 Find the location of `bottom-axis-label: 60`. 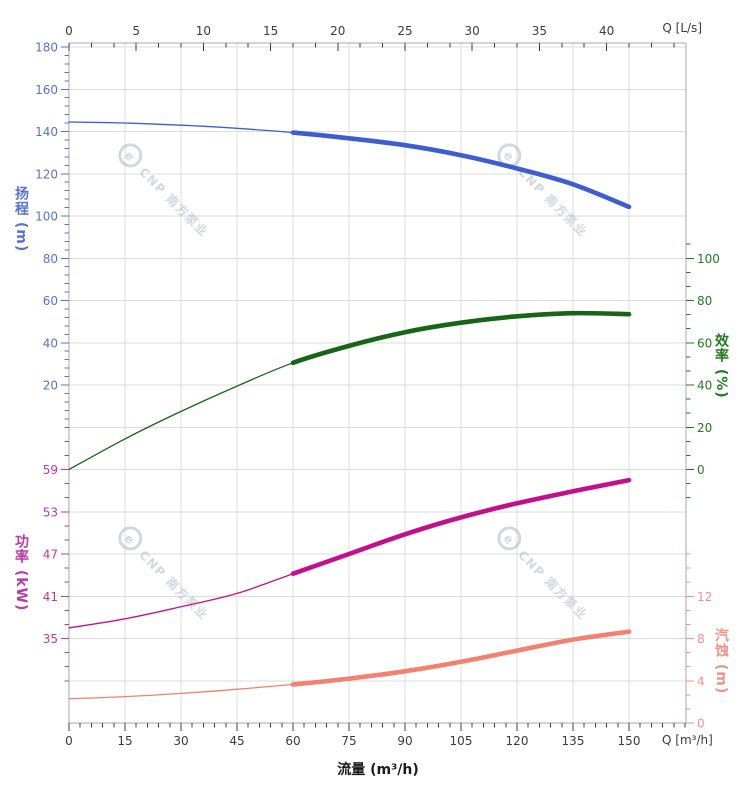

bottom-axis-label: 60 is located at coordinates (292, 741).